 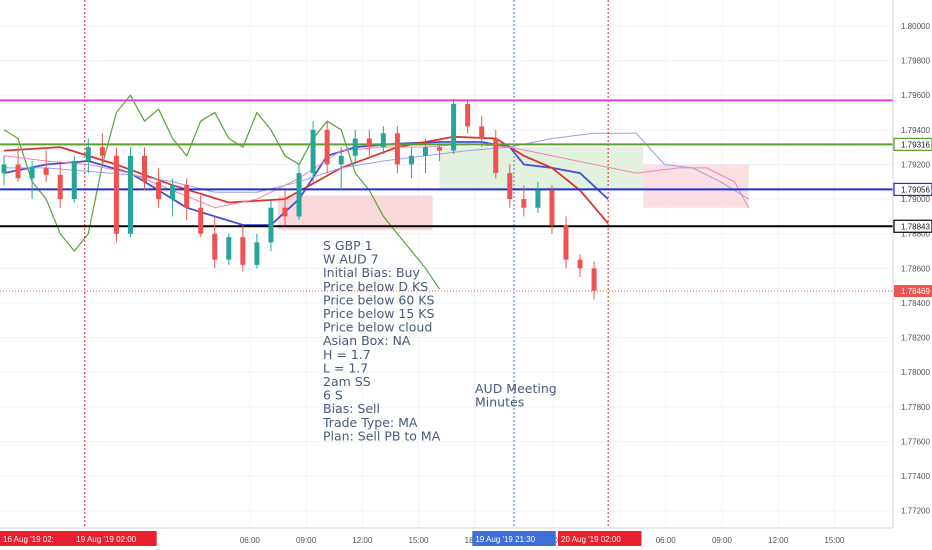 I want to click on price-tick: 1.78800, so click(x=915, y=234).